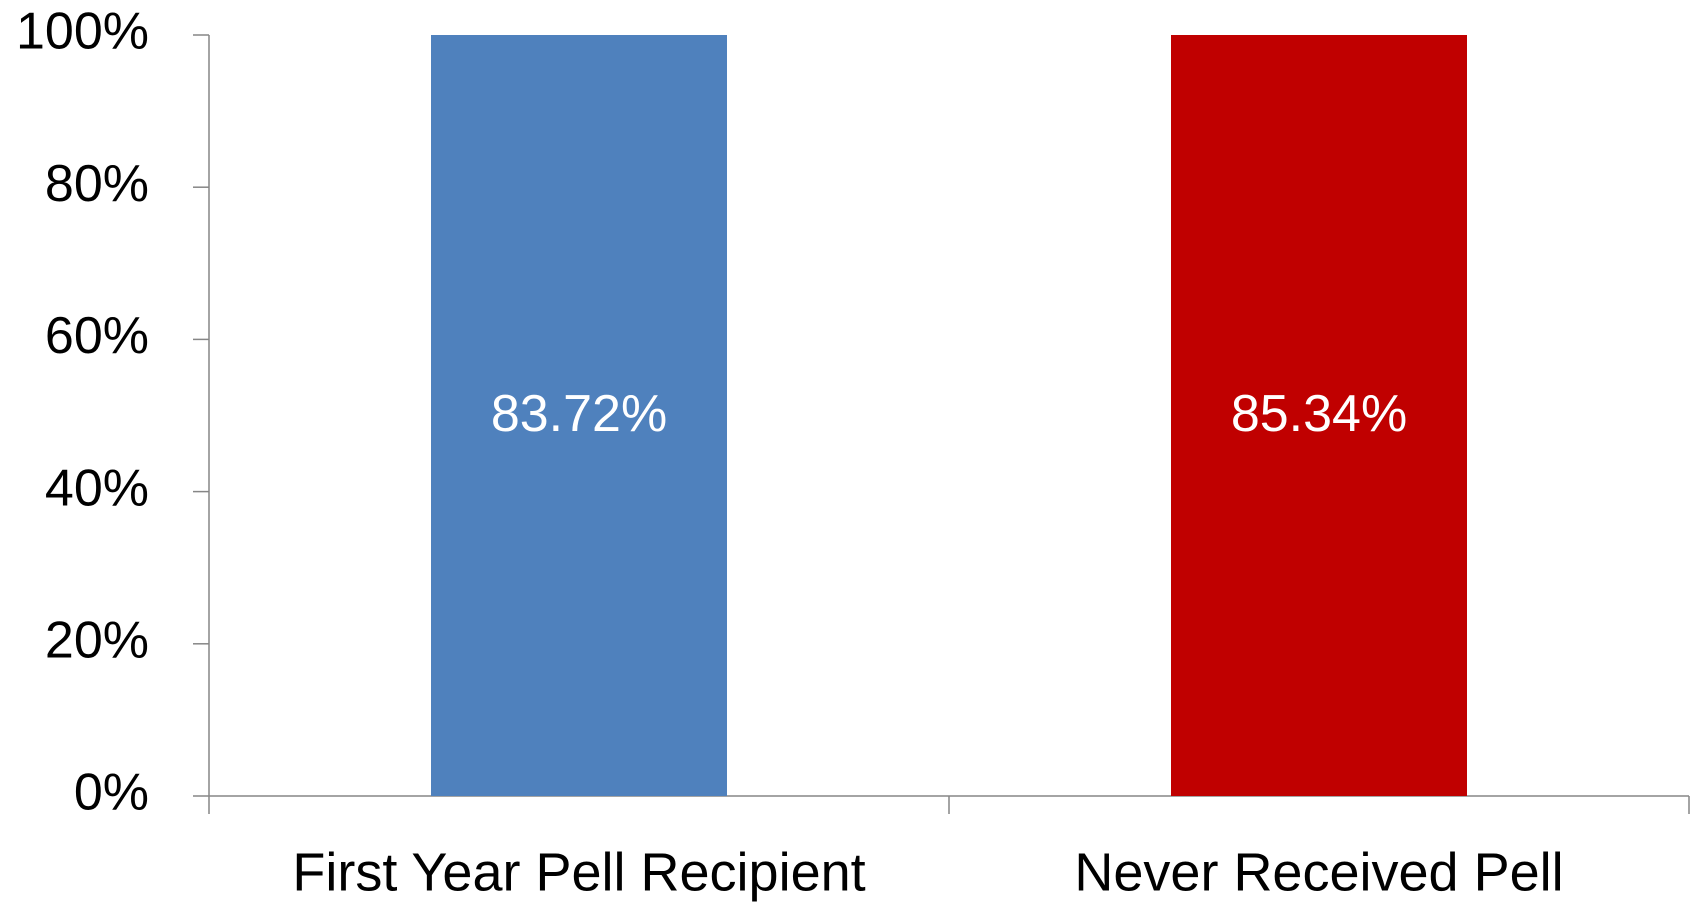  What do you see at coordinates (97, 336) in the screenshot?
I see `y-tick-label: 60%` at bounding box center [97, 336].